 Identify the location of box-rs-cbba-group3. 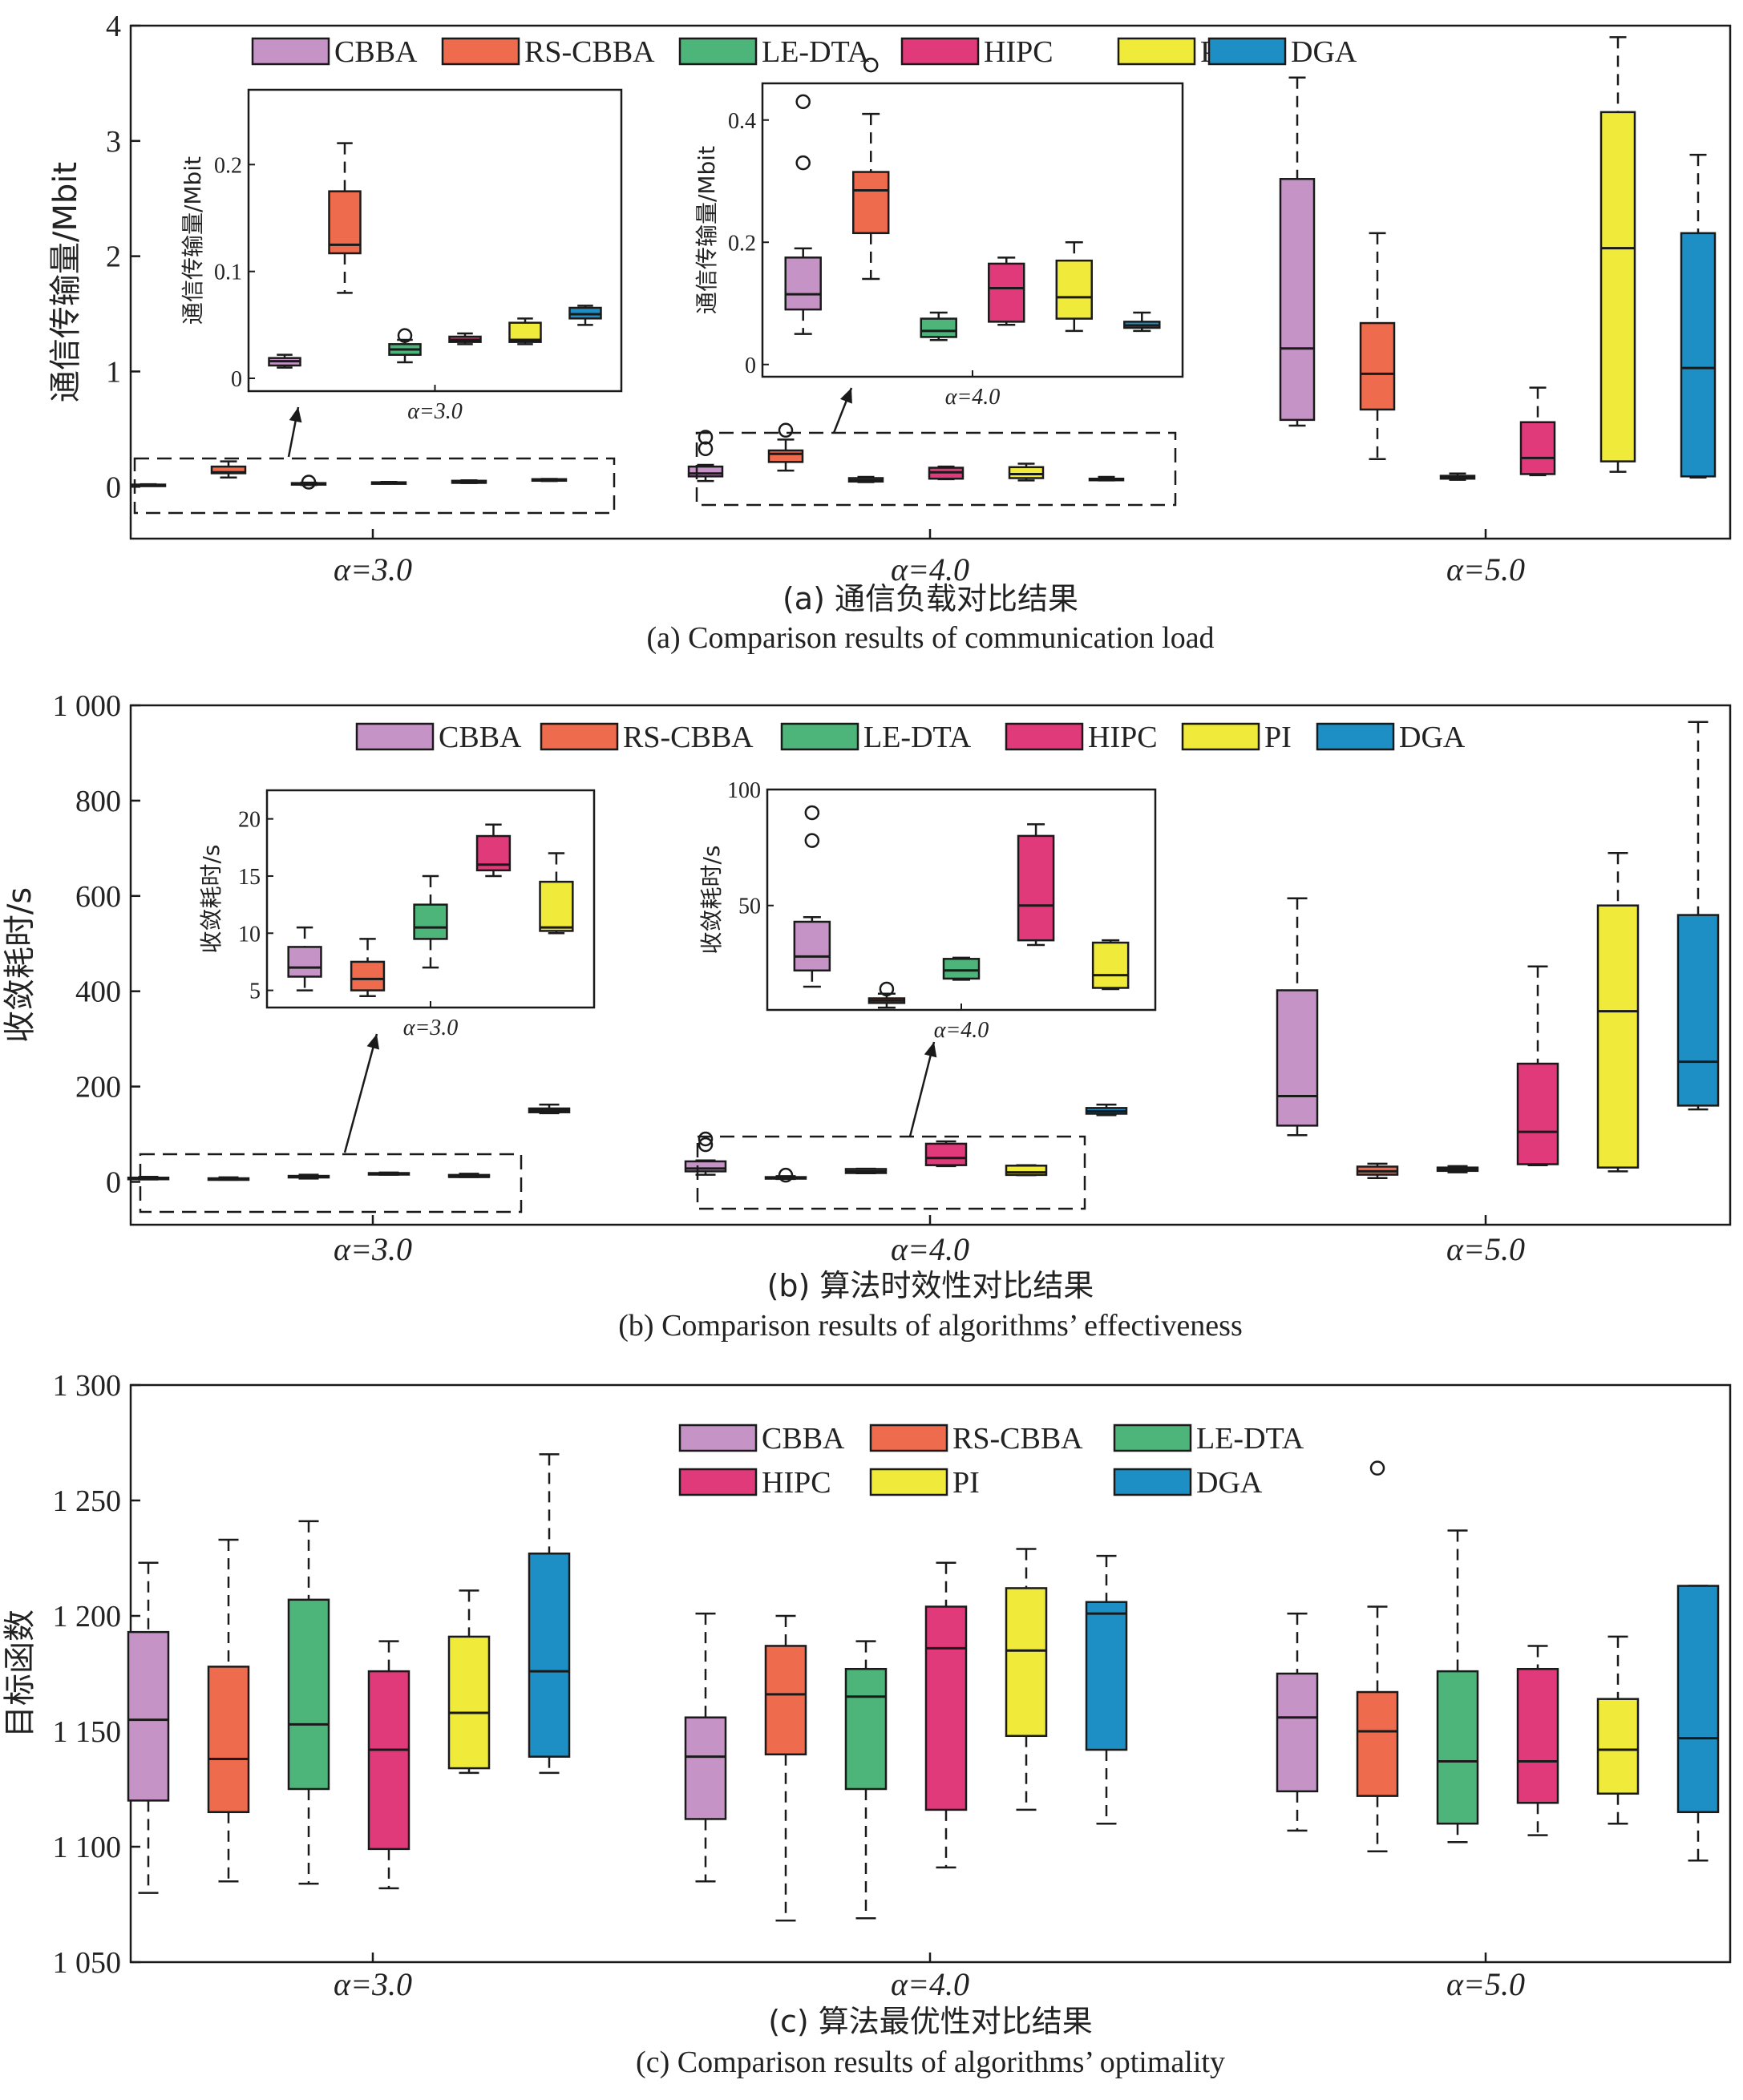
(1377, 1656).